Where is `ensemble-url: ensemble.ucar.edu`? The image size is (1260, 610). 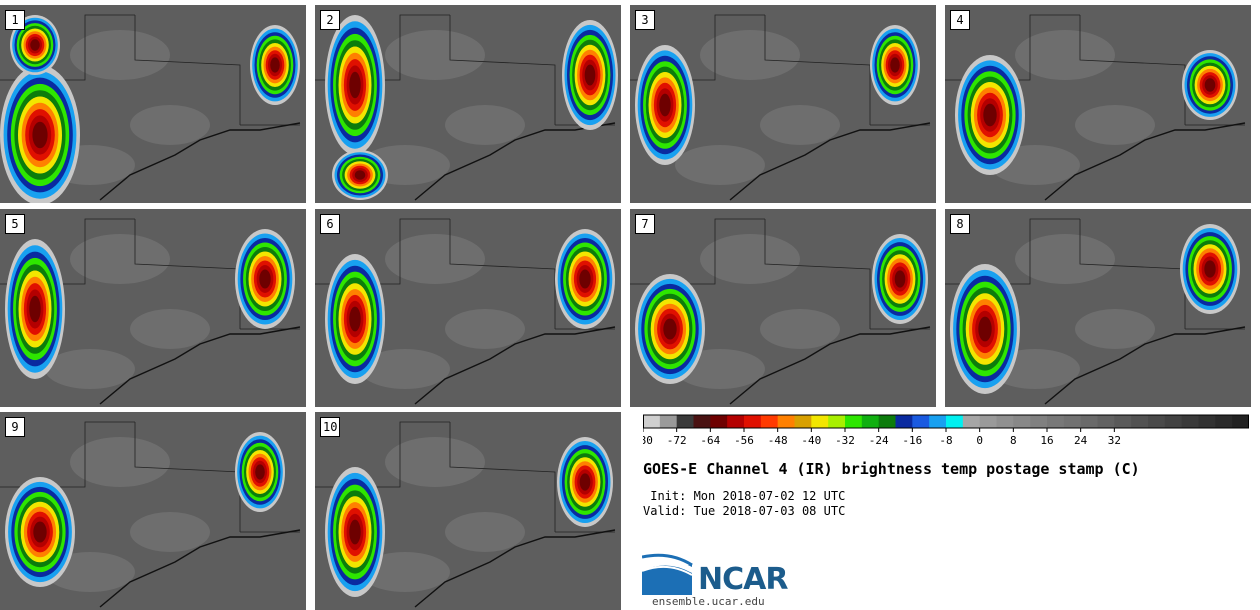
ensemble-url: ensemble.ucar.edu is located at coordinates (708, 601).